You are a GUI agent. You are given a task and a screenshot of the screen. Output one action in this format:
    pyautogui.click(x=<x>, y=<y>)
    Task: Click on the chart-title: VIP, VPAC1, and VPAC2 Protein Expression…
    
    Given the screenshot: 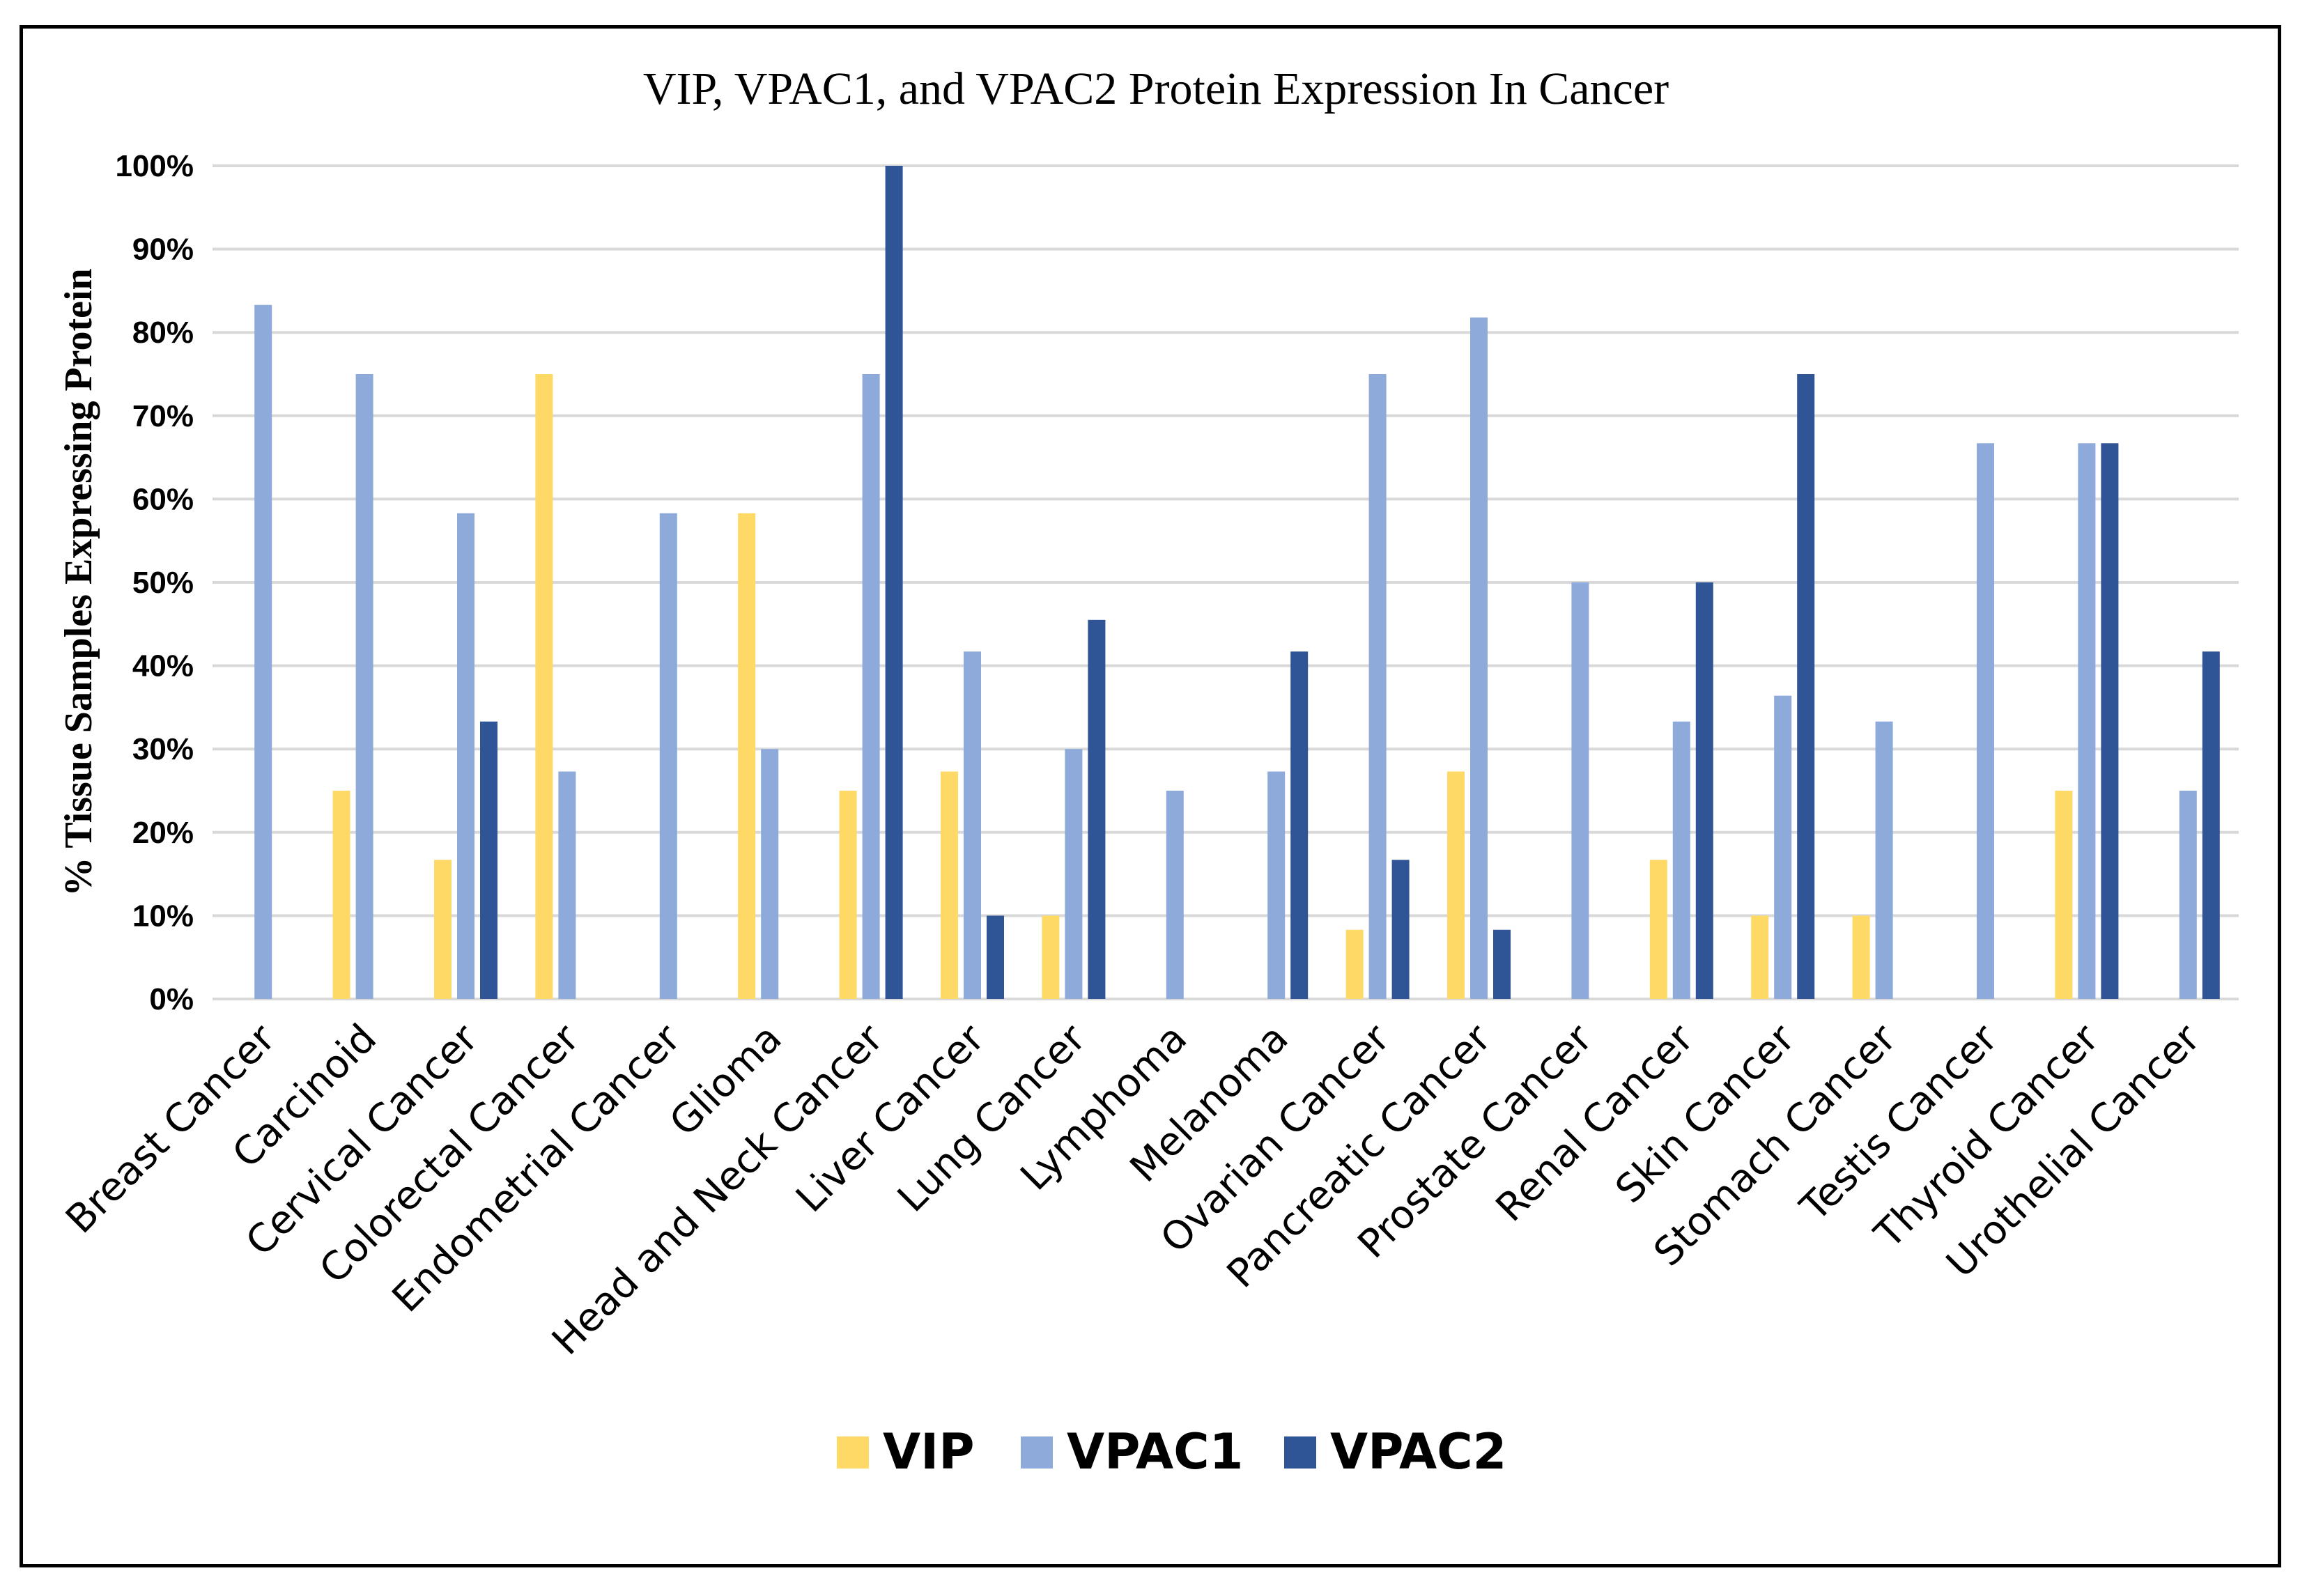 What is the action you would take?
    pyautogui.click(x=1156, y=88)
    